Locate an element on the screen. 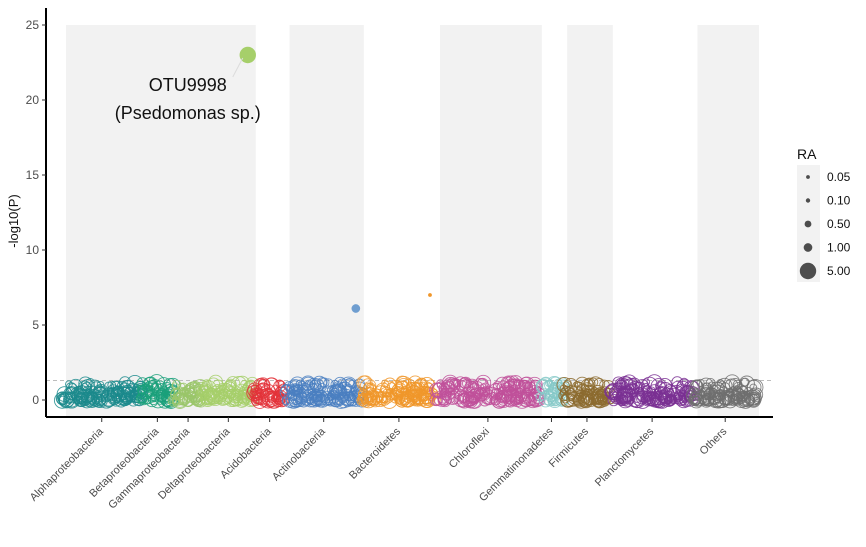 The image size is (866, 547). annotation-otu-label: OTU9998 is located at coordinates (188, 85).